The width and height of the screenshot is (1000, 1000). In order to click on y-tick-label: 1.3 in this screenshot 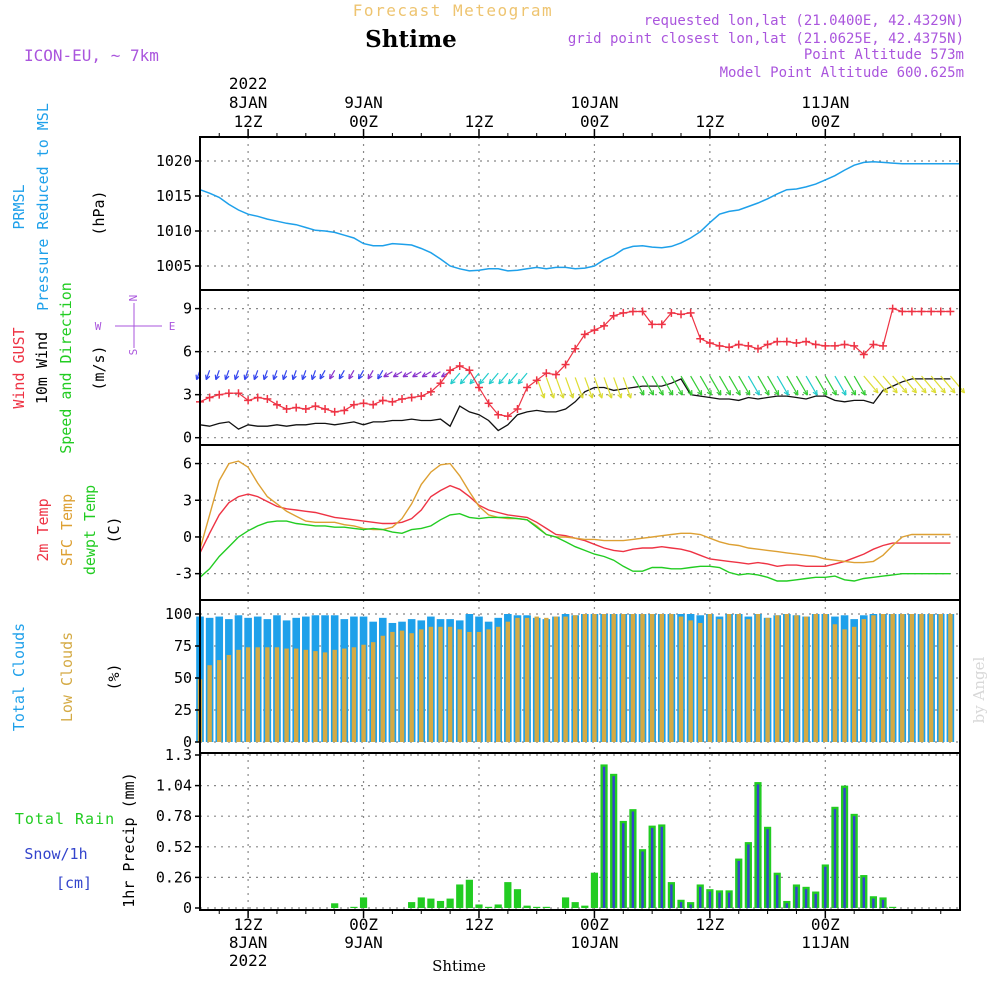, I will do `click(178, 755)`.